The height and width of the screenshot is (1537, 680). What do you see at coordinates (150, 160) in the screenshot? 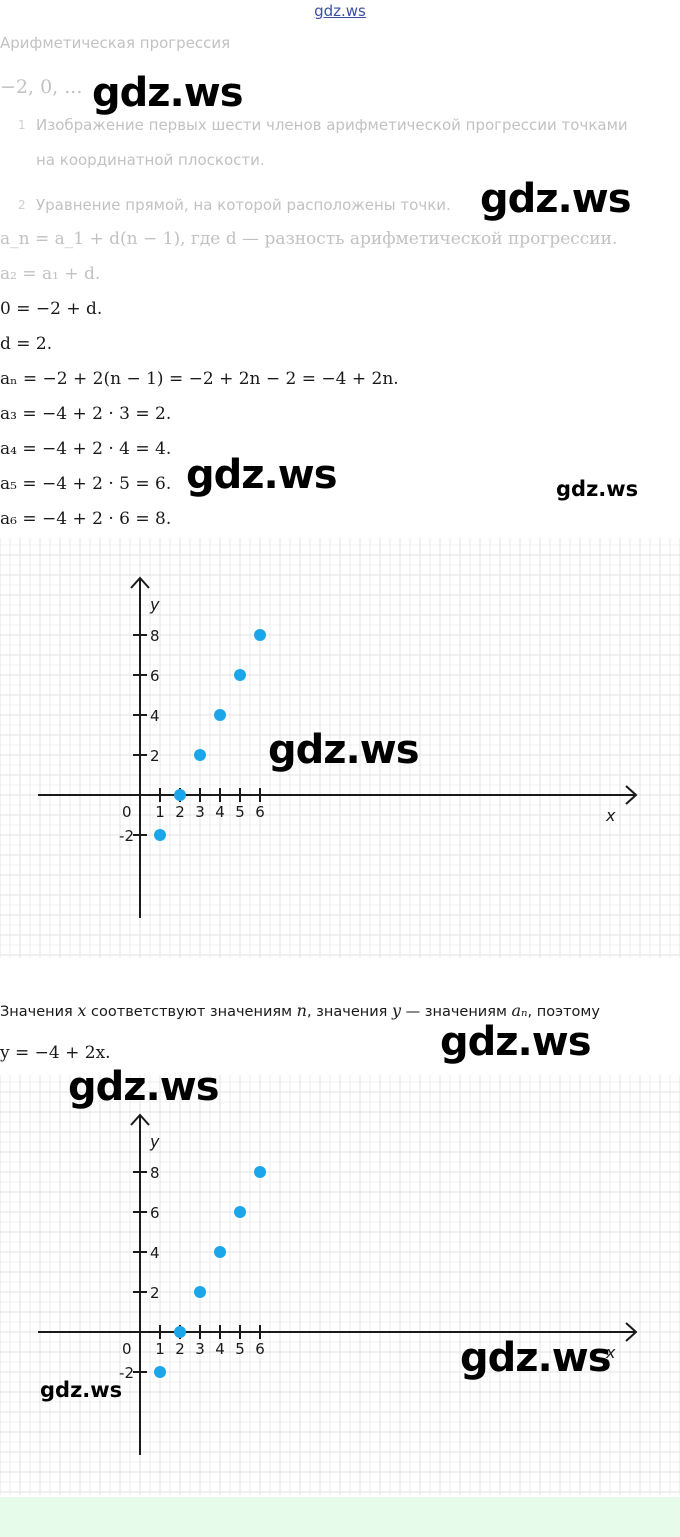
I see `list-item-1-line2: на координатной плоскости.` at bounding box center [150, 160].